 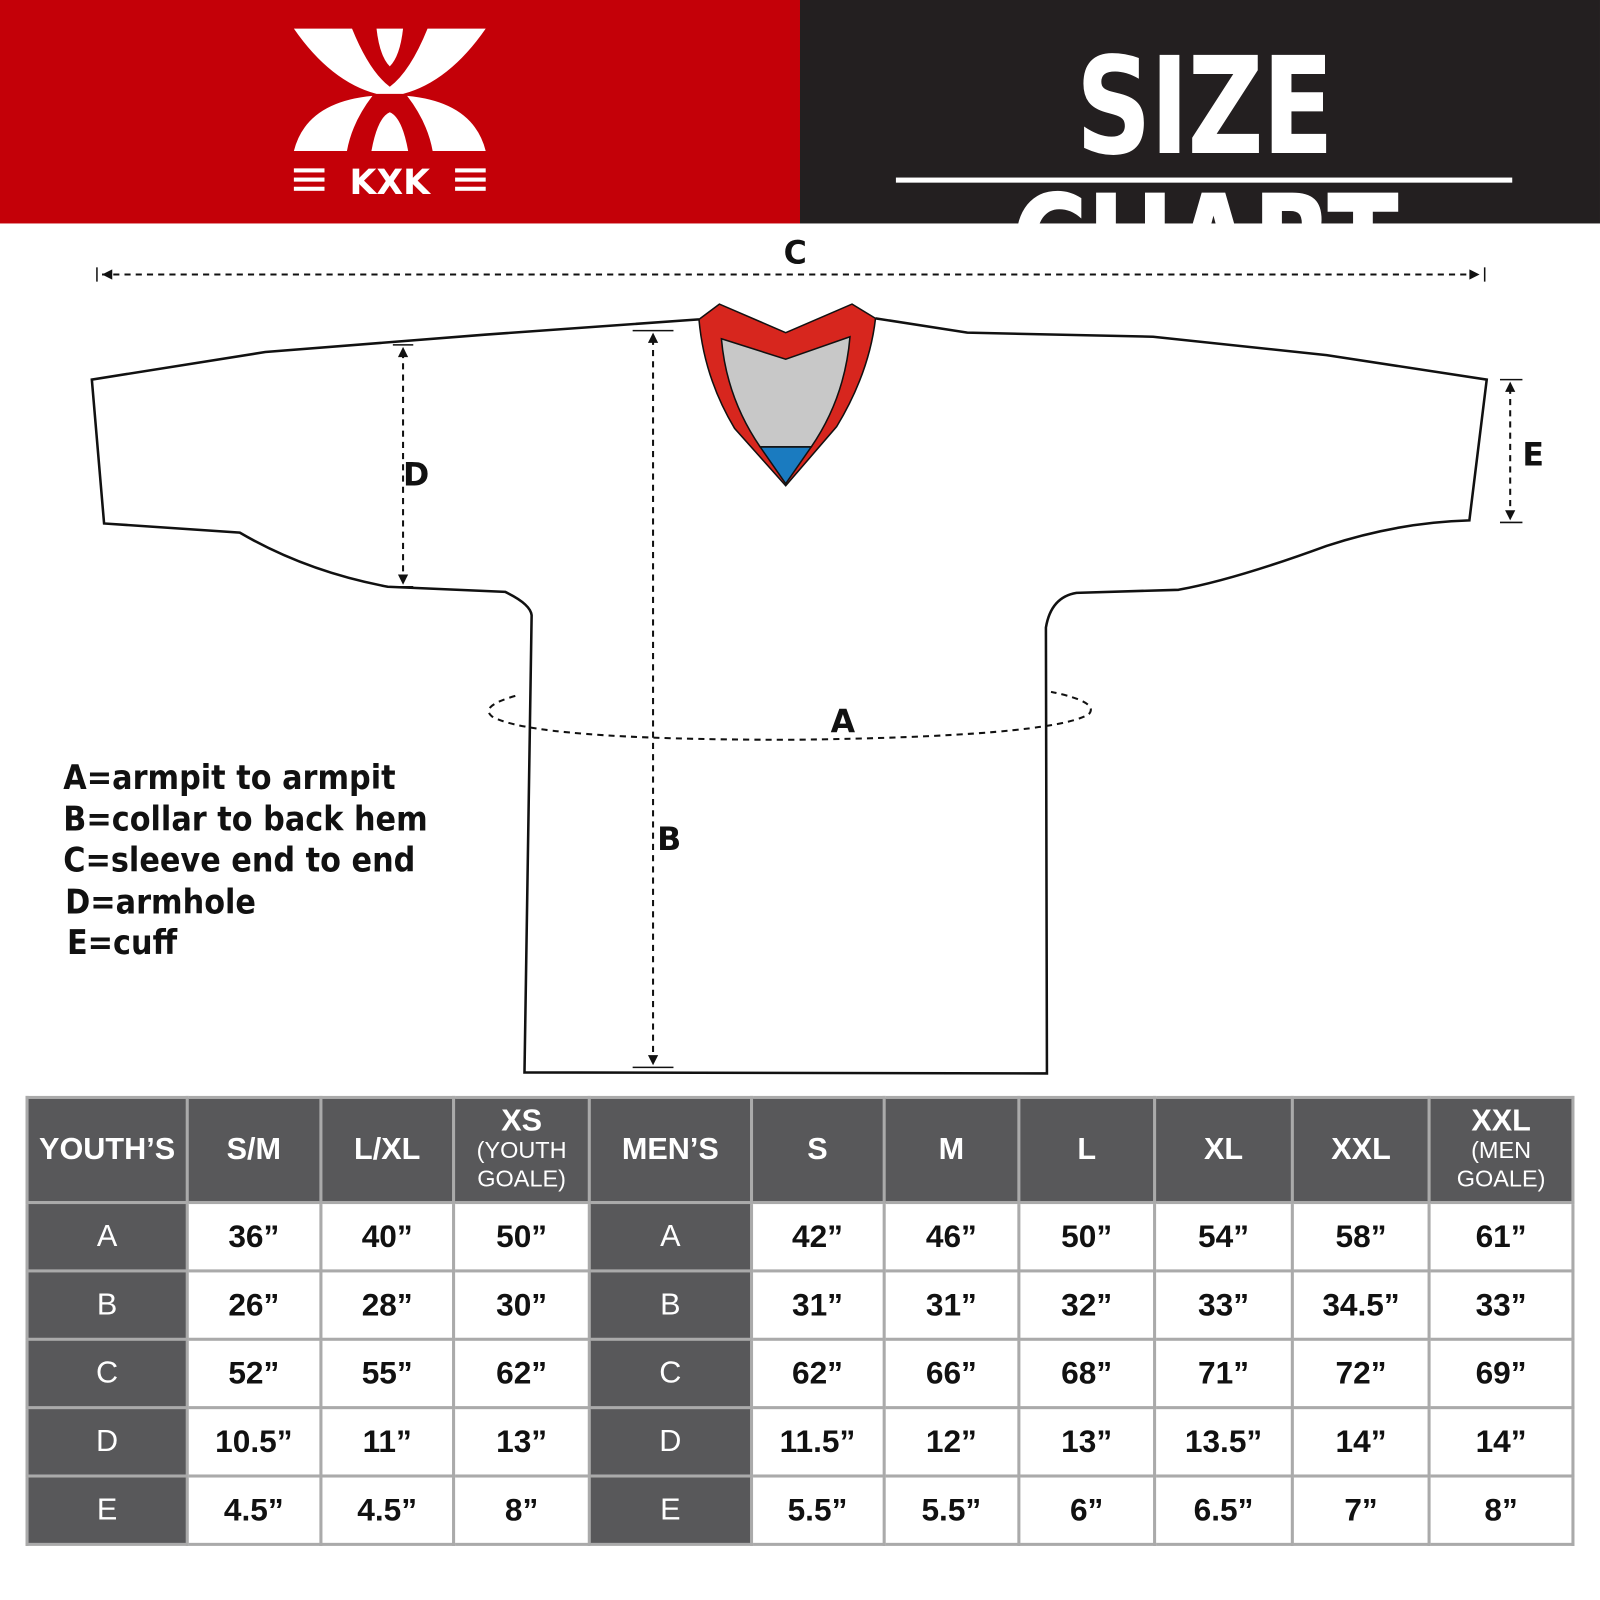 What do you see at coordinates (817, 1442) in the screenshot?
I see `measurement-cell: 11.5”` at bounding box center [817, 1442].